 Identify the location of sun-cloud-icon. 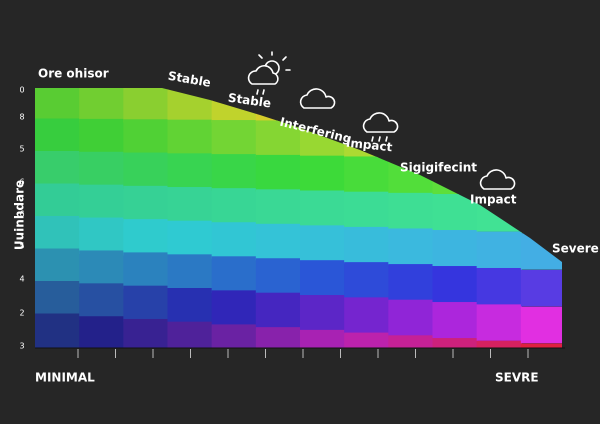
(269, 73).